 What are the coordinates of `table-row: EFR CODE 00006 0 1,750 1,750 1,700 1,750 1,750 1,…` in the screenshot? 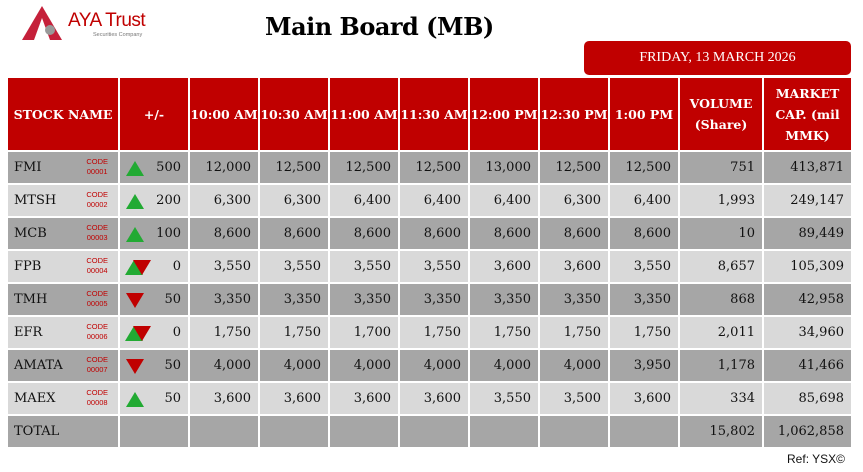 It's located at (429, 332).